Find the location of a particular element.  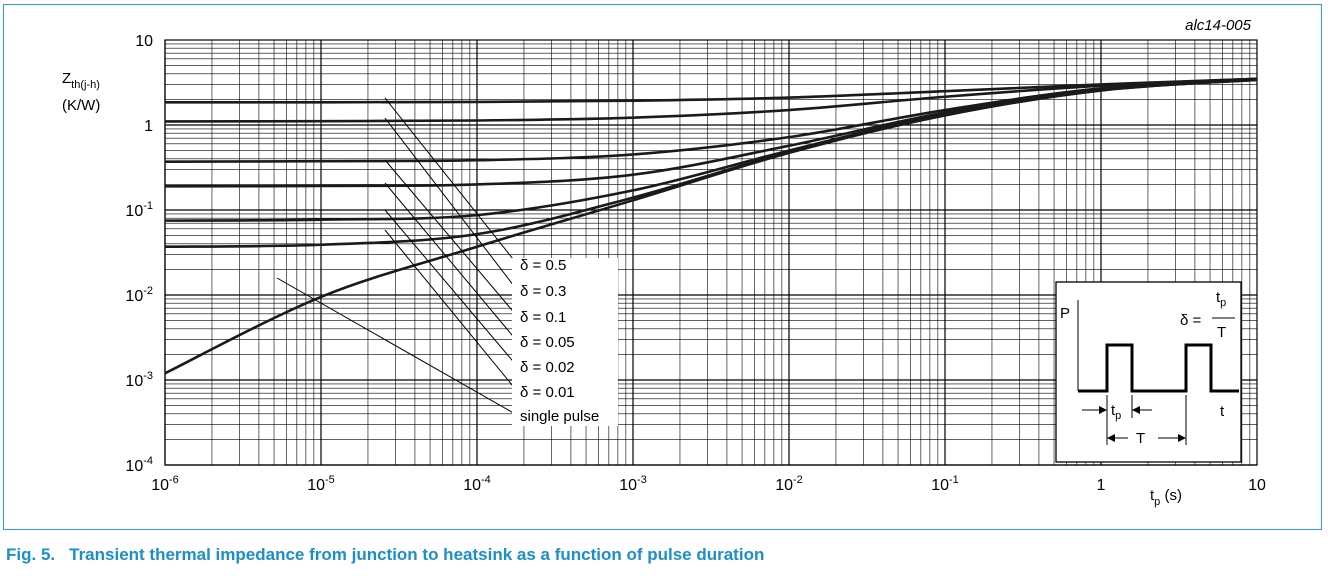

inset-period-arrowhead-right is located at coordinates (1182, 438).